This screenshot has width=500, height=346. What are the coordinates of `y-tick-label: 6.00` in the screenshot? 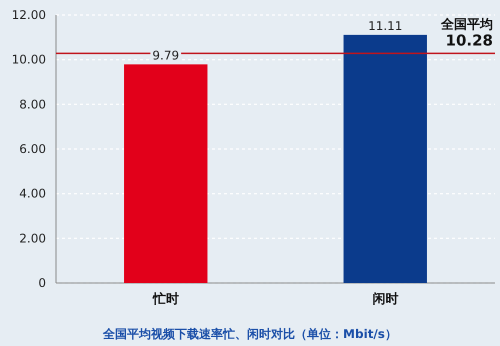 It's located at (32, 149).